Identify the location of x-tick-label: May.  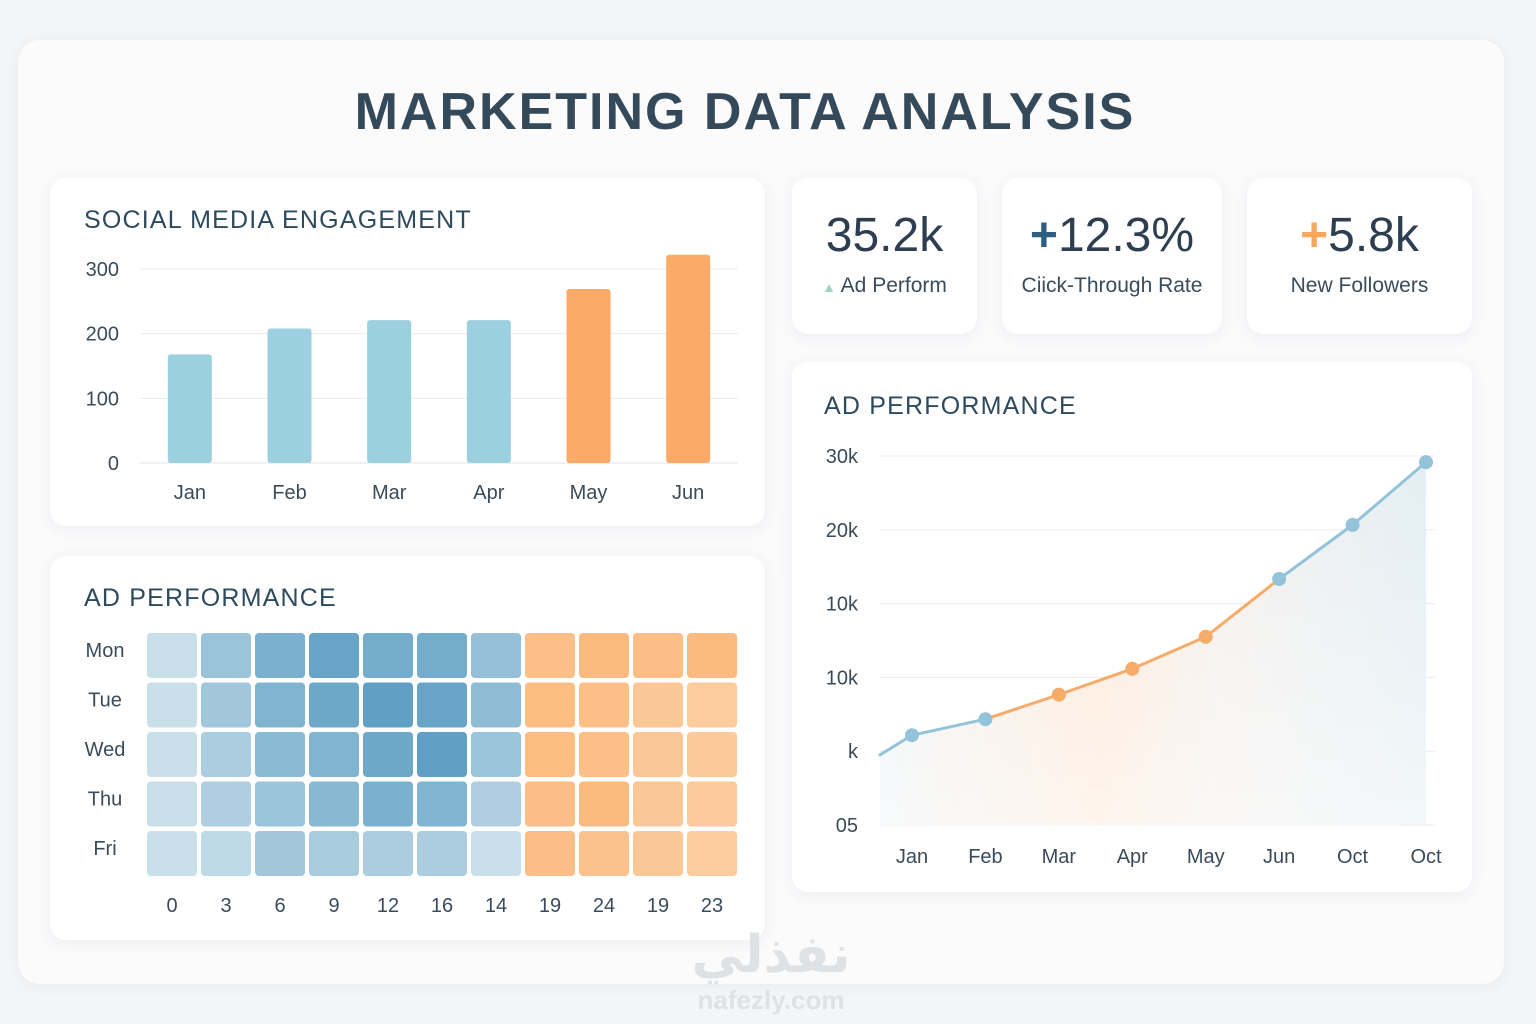
(589, 493).